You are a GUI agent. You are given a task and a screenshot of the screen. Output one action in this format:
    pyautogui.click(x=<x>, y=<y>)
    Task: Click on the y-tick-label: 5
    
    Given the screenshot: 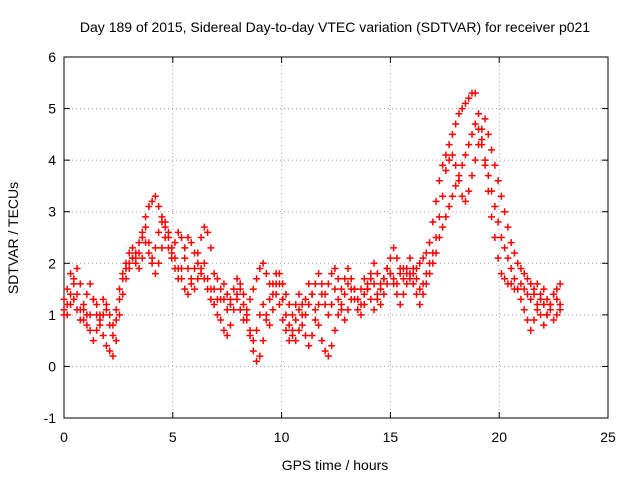 What is the action you would take?
    pyautogui.click(x=52, y=109)
    